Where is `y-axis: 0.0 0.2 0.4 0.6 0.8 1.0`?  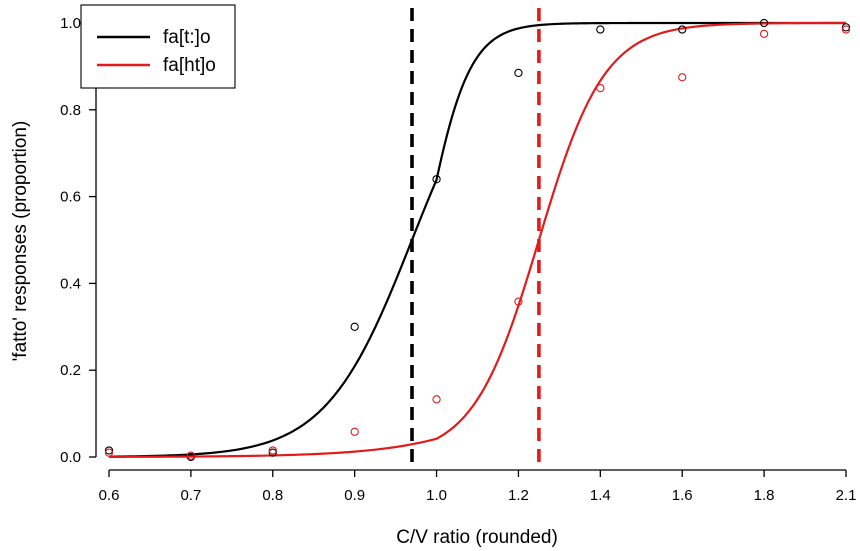
y-axis: 0.0 0.2 0.4 0.6 0.8 1.0 is located at coordinates (78, 240).